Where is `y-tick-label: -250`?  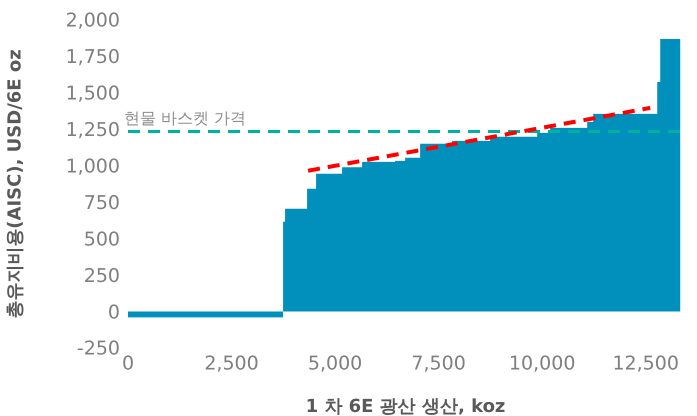 y-tick-label: -250 is located at coordinates (98, 349).